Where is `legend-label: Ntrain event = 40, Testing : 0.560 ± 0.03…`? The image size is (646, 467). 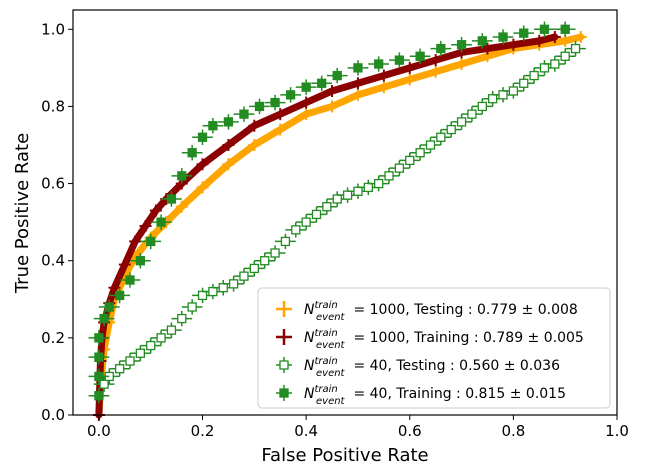
legend-label: Ntrain event = 40, Testing : 0.560 ± 0.03… is located at coordinates (432, 367).